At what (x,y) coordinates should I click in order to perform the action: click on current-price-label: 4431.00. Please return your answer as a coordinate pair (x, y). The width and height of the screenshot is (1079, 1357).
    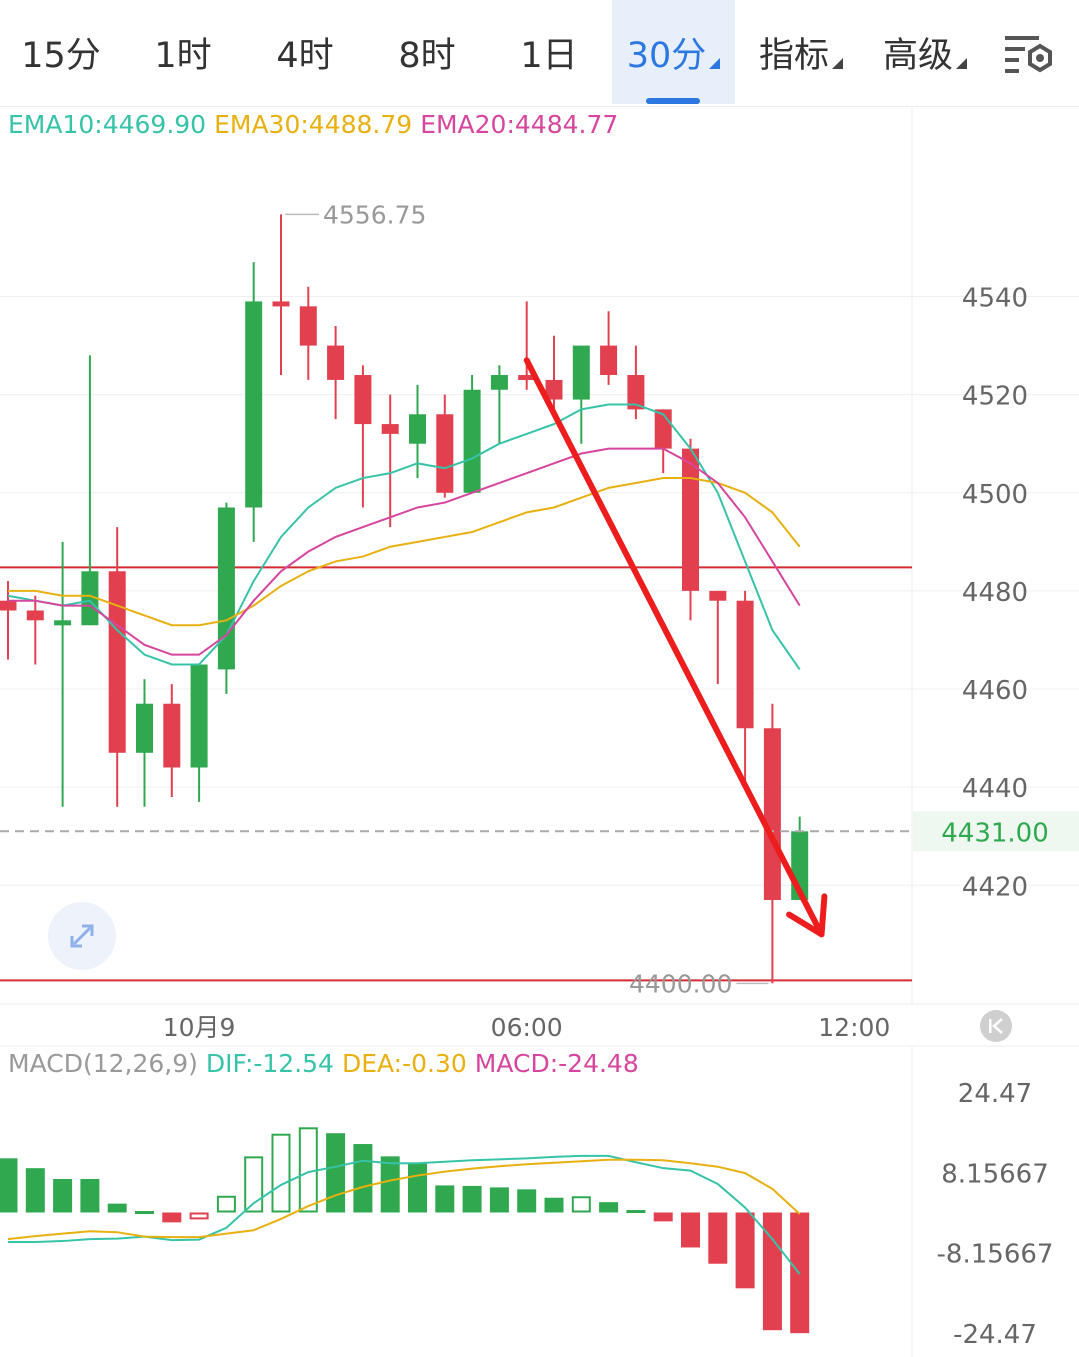
    Looking at the image, I should click on (995, 833).